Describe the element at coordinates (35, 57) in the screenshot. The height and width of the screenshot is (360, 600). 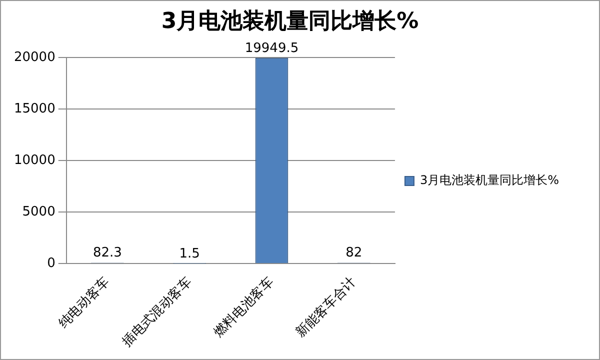
I see `y-tick-label: 20000` at that location.